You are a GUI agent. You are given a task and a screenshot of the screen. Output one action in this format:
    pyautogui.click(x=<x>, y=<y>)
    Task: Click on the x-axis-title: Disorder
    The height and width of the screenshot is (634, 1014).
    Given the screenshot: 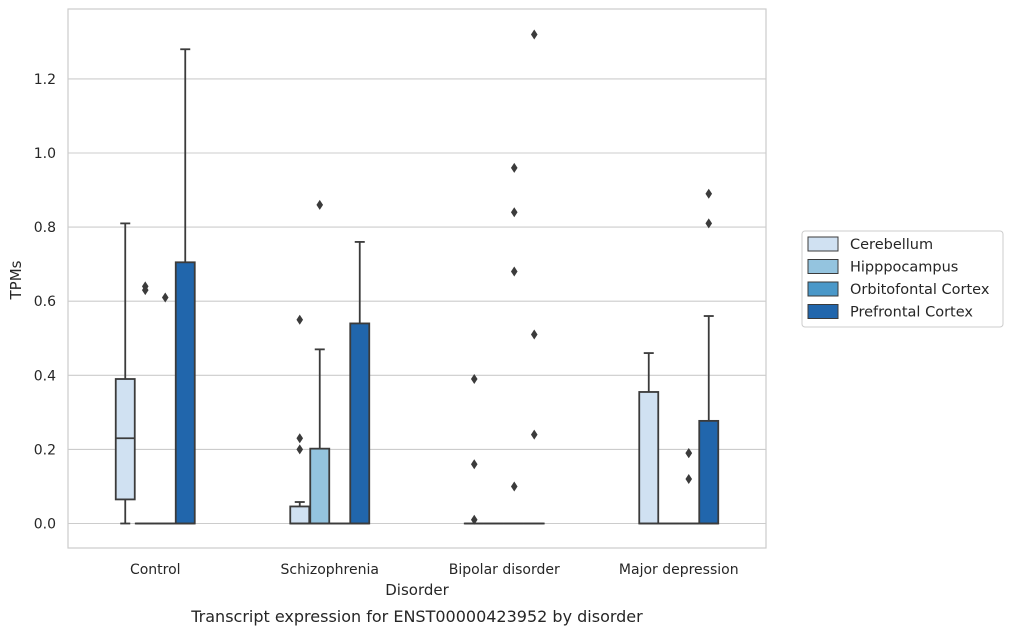 What is the action you would take?
    pyautogui.click(x=417, y=590)
    